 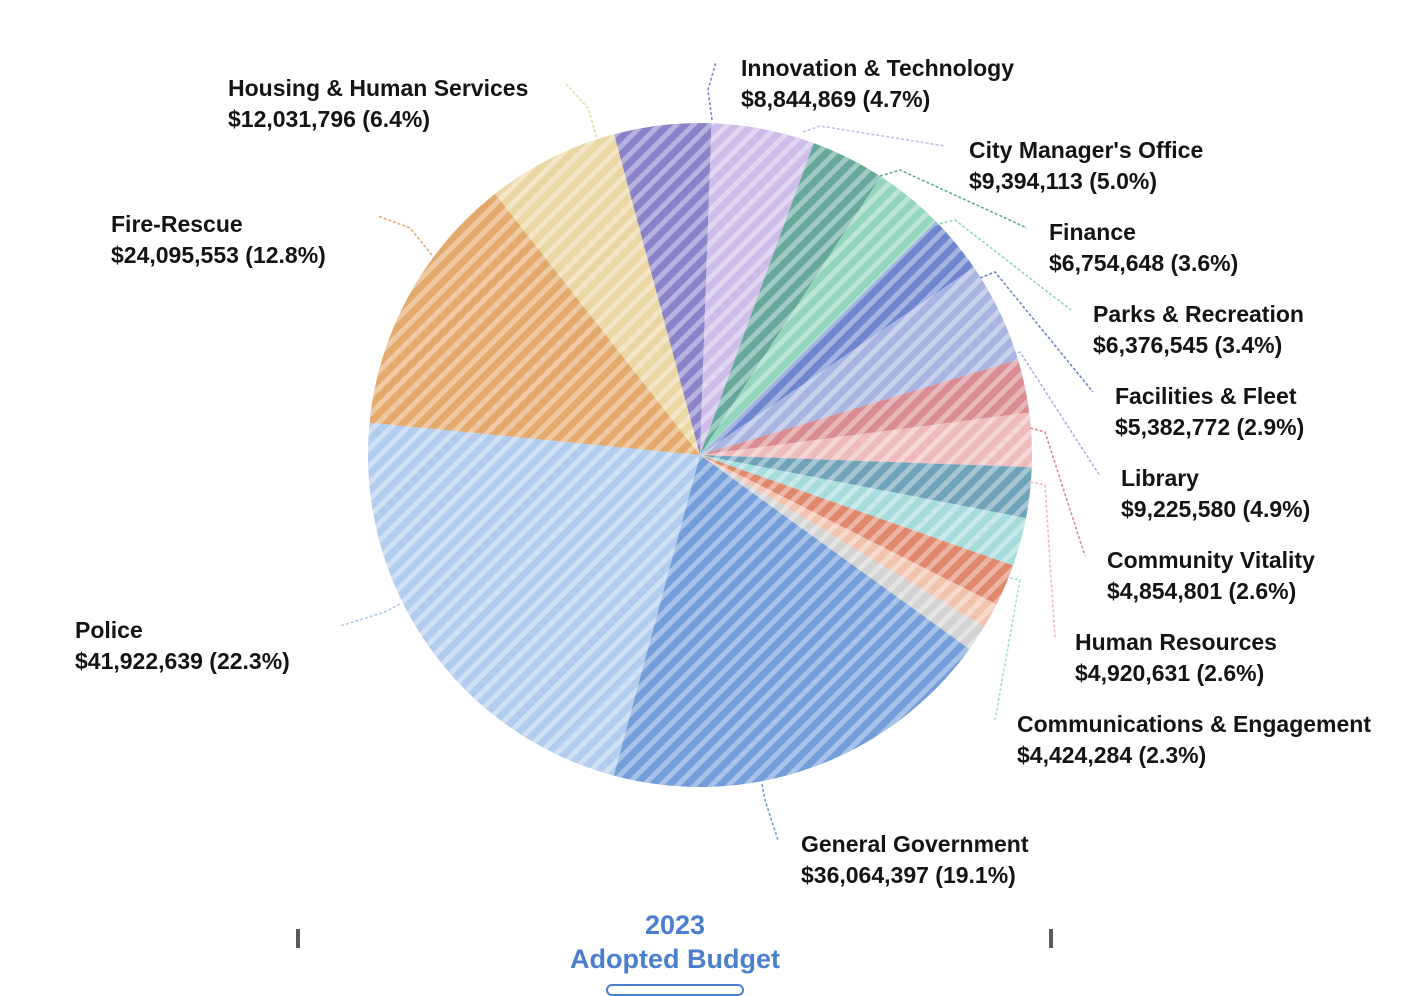 I want to click on slice-label-value: $4,424,284 (2.3%), so click(x=1111, y=755).